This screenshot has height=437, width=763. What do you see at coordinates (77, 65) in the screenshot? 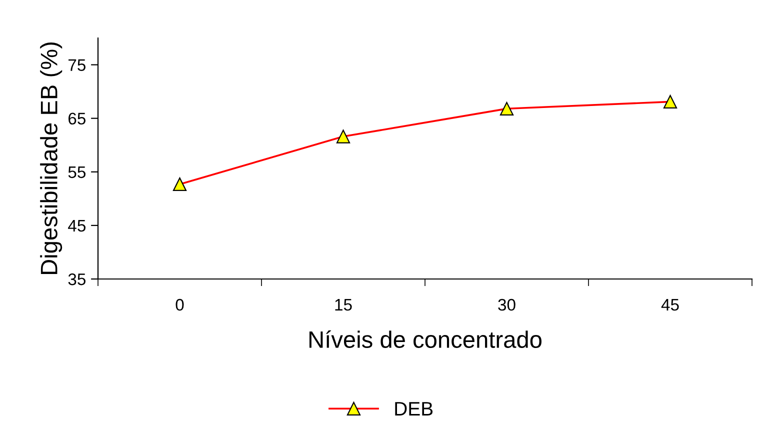
I see `y-tick-label: 75` at bounding box center [77, 65].